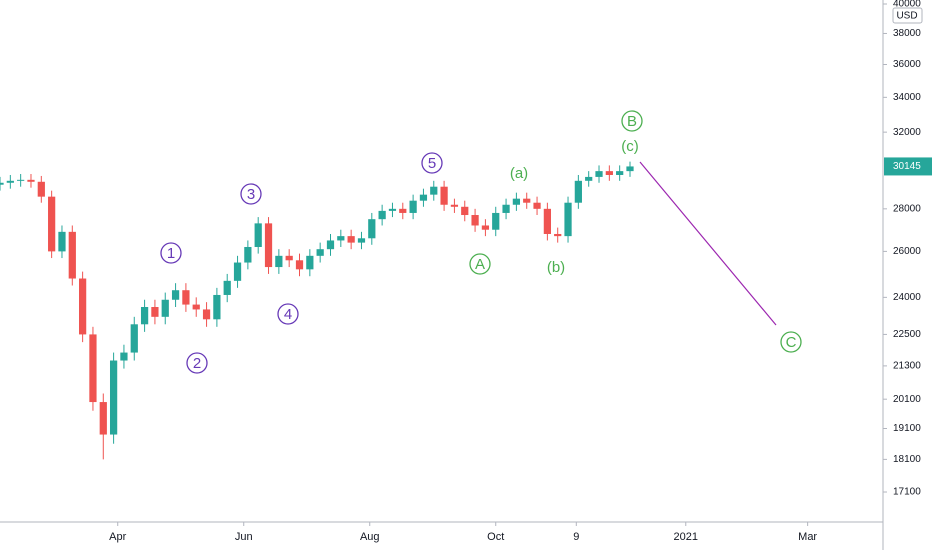 Image resolution: width=932 pixels, height=550 pixels. I want to click on last-price-label: 30145, so click(907, 166).